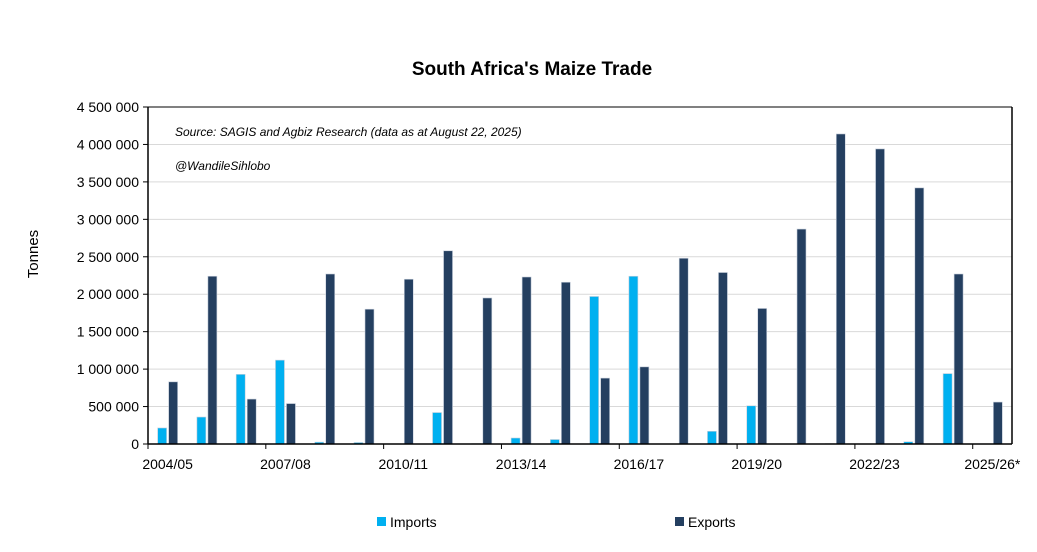 The image size is (1037, 552). Describe the element at coordinates (108, 332) in the screenshot. I see `y-tick-label: 1 500 000` at that location.